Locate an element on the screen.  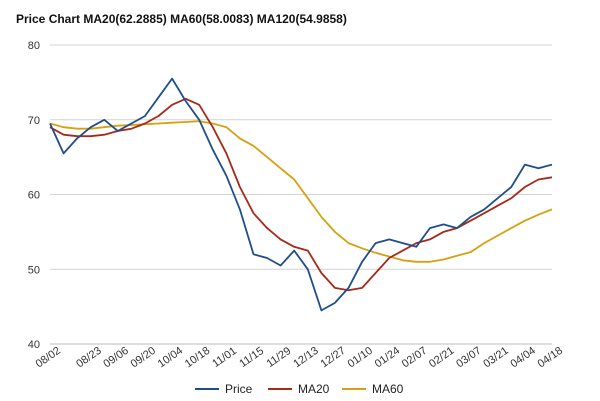
legend-item-ma60: MA60 is located at coordinates (373, 389).